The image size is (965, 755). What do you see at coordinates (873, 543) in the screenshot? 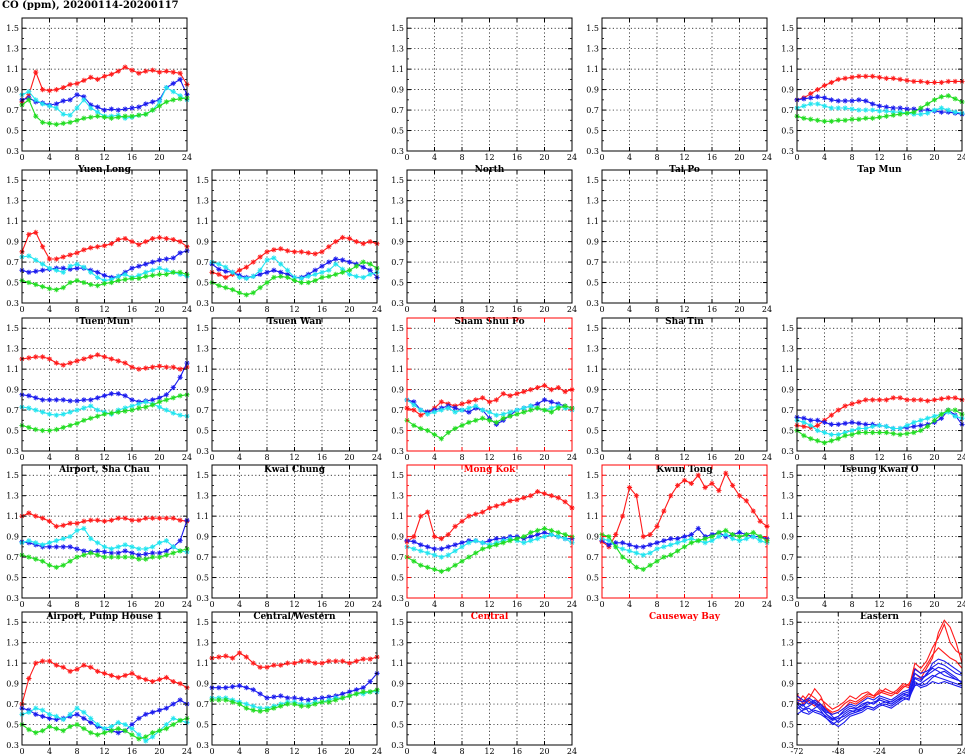
I see `chart-eastern: 0 4 8 12 16 20 24 0.3 0.5 0.7 0.9 1.1 1.3 1.5 Eastern` at bounding box center [873, 543].